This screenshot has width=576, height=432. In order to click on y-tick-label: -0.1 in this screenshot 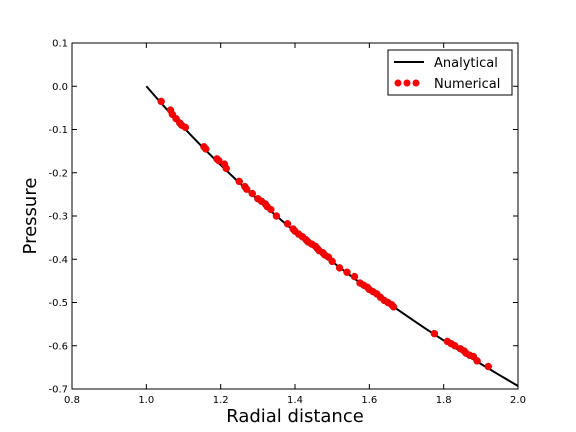, I will do `click(58, 130)`.